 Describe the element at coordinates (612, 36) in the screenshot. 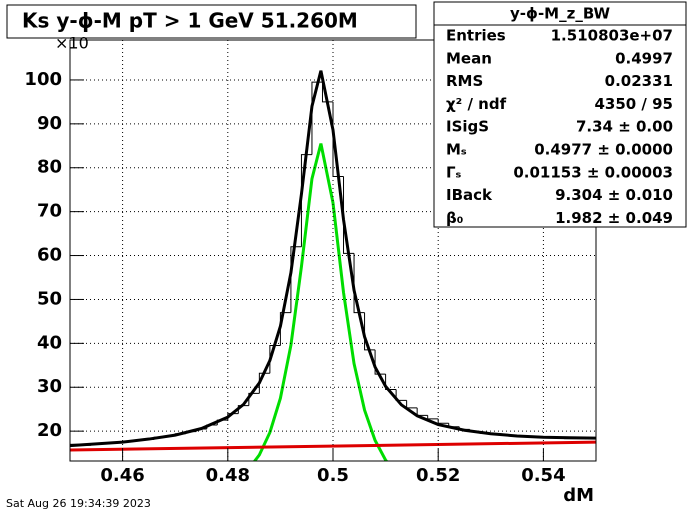

I see `stat-value: 1.510803e+07` at that location.